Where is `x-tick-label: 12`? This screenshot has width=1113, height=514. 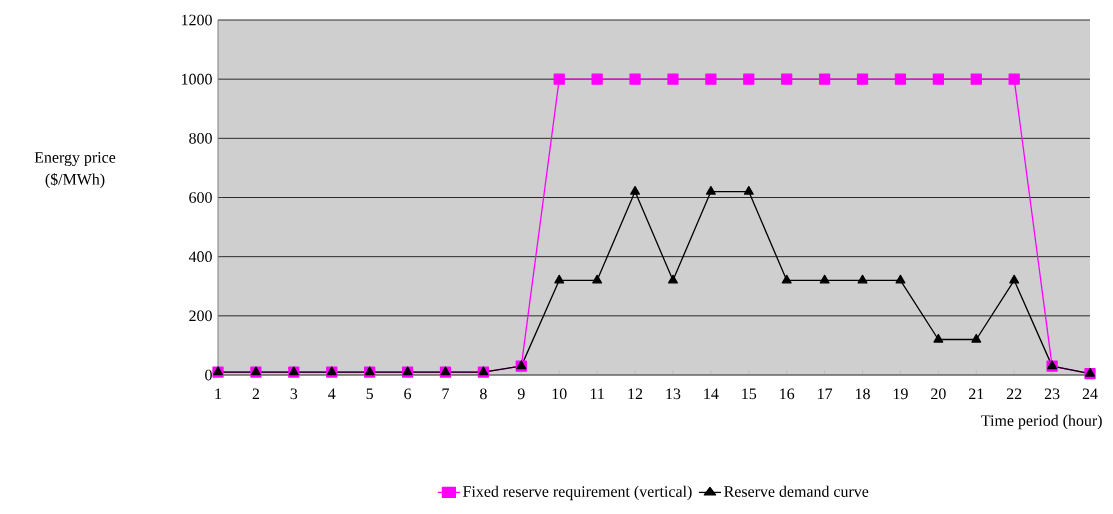
x-tick-label: 12 is located at coordinates (635, 394).